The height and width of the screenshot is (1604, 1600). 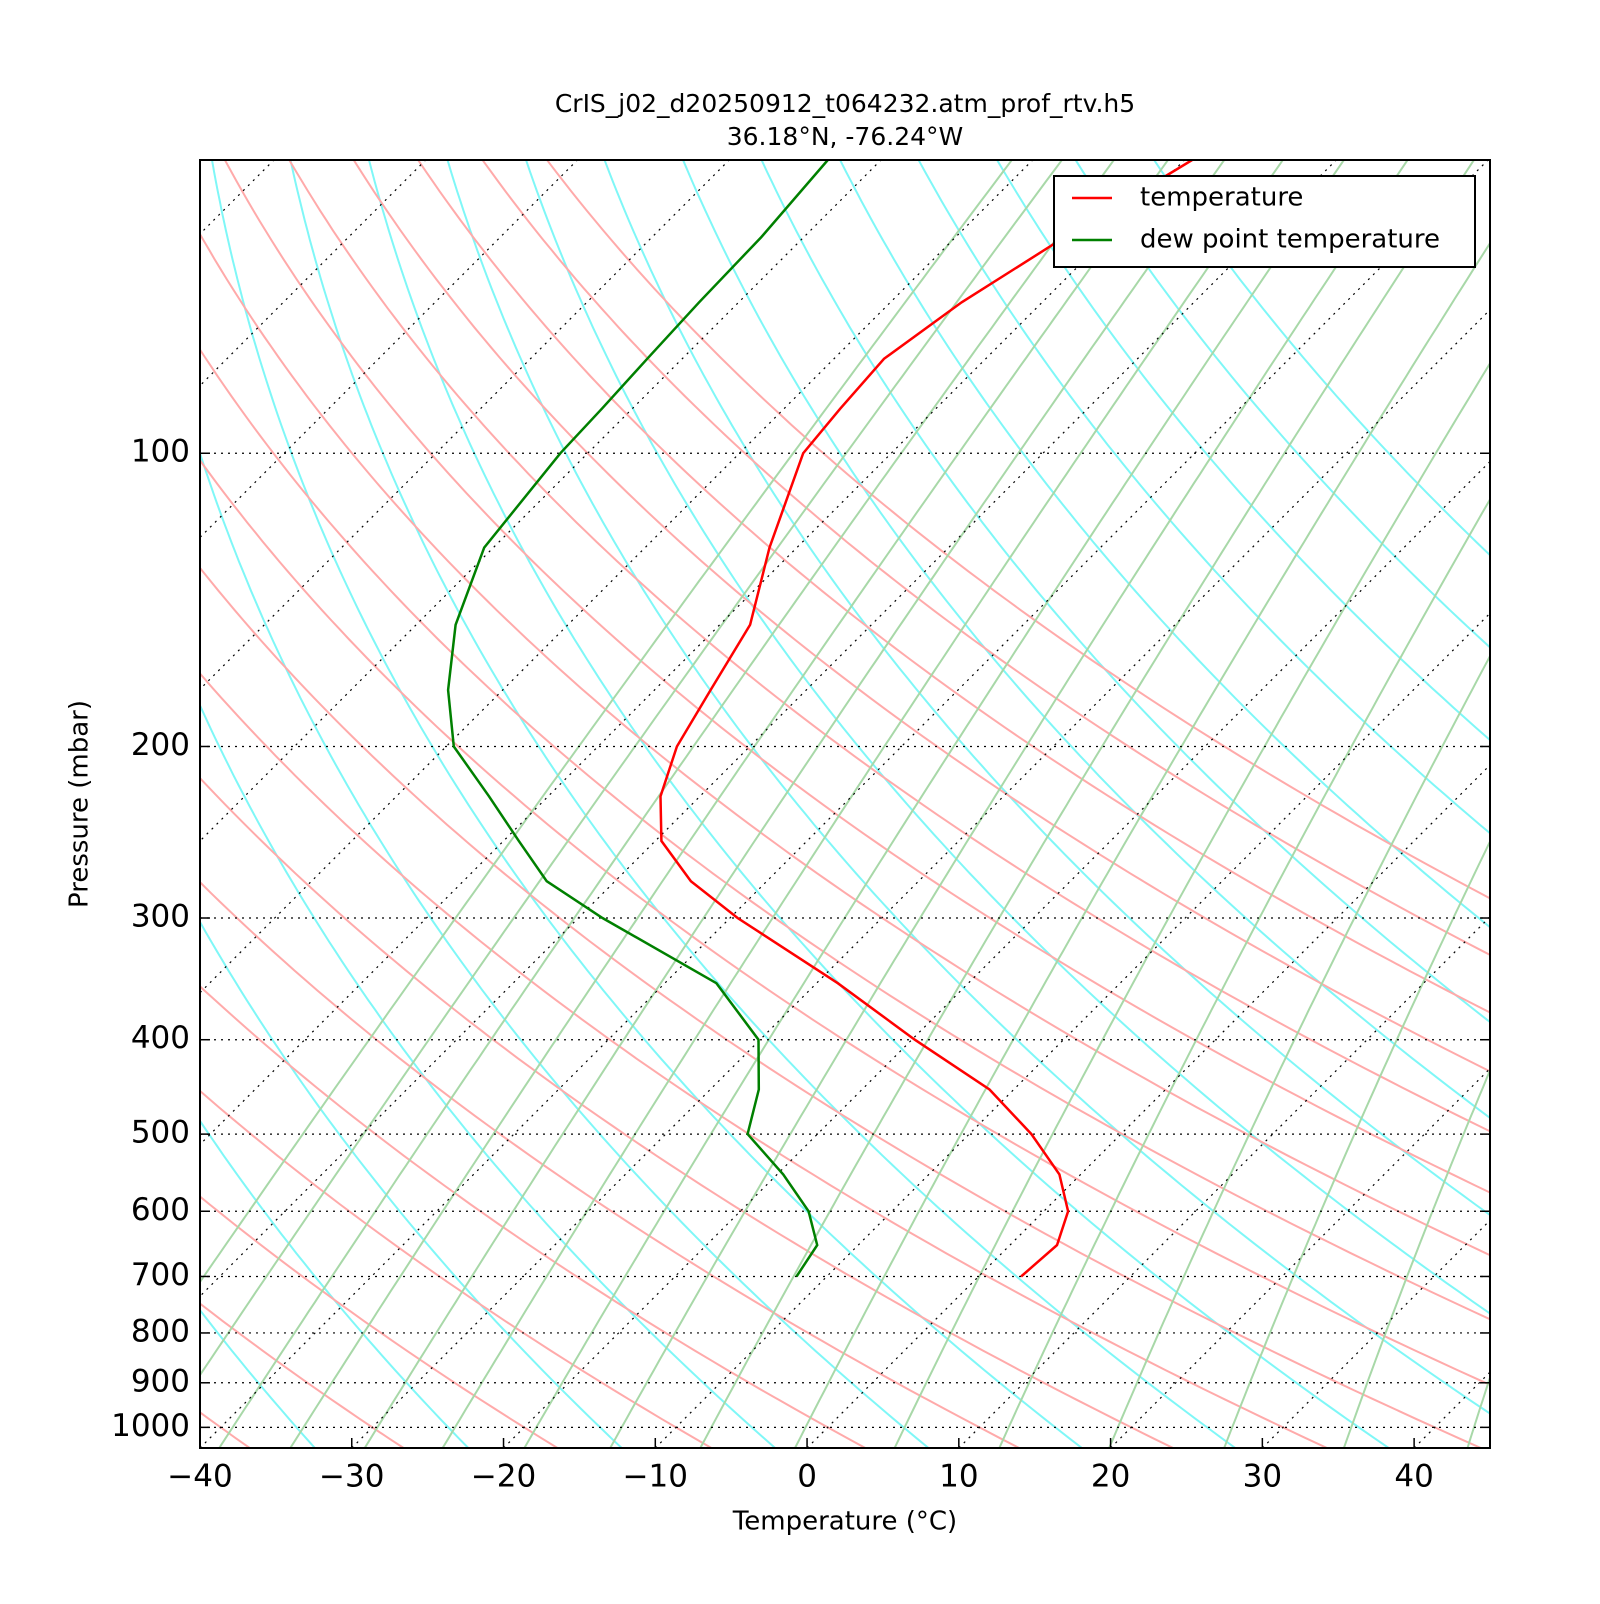 What do you see at coordinates (1110, 1477) in the screenshot?
I see `x-tick-label: 20` at bounding box center [1110, 1477].